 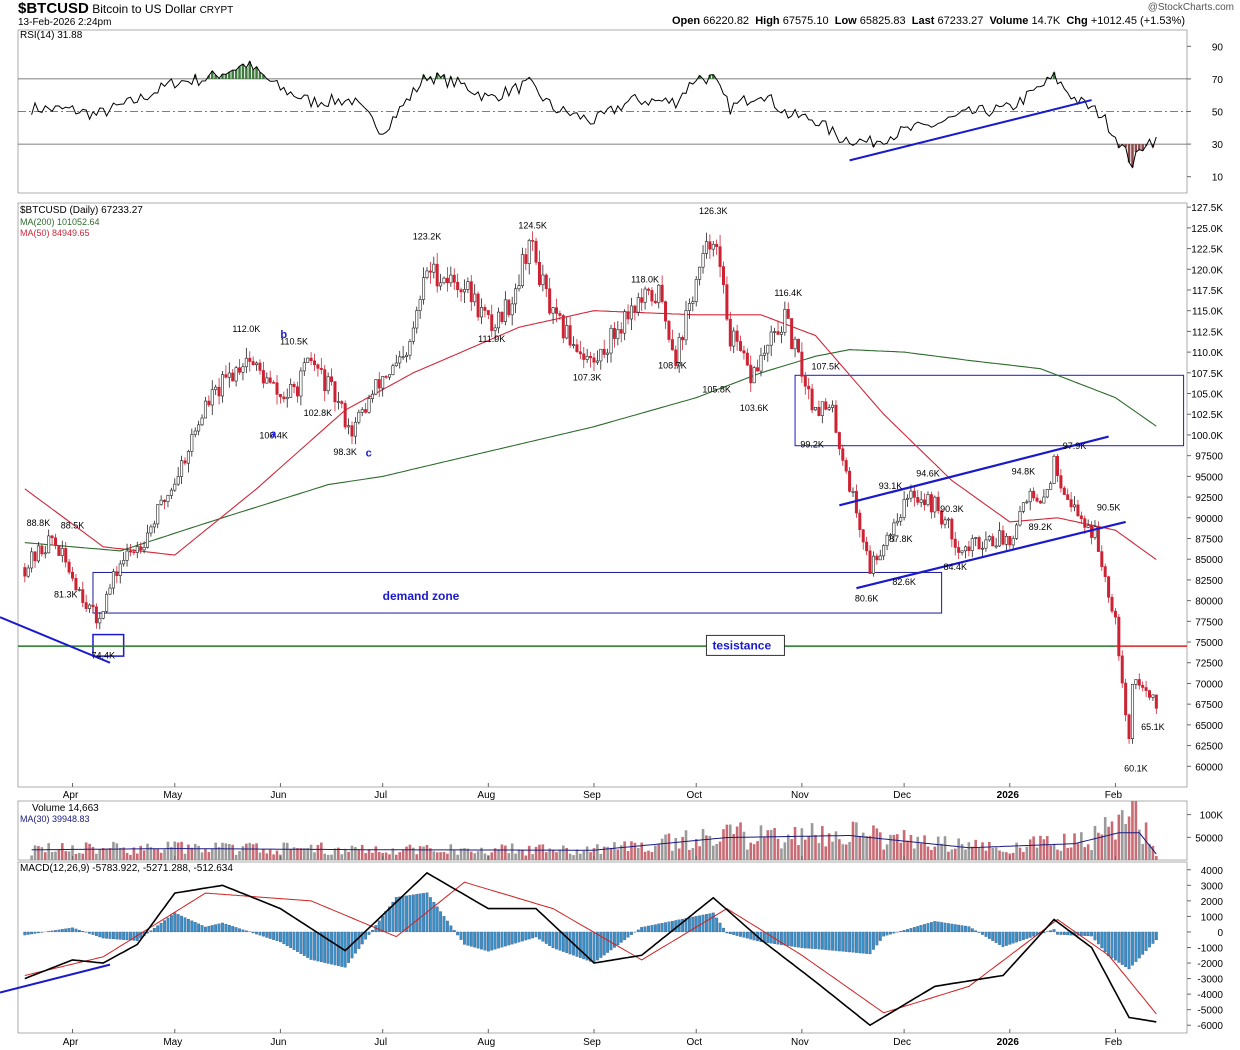 What do you see at coordinates (172, 795) in the screenshot?
I see `x-tick-label: May` at bounding box center [172, 795].